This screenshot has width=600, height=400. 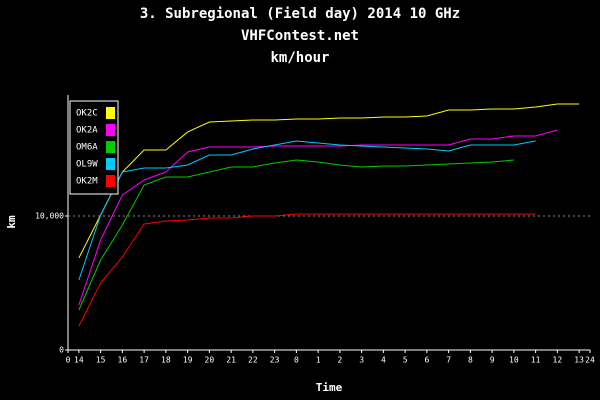 I want to click on x-tick-label: 23, so click(x=275, y=360).